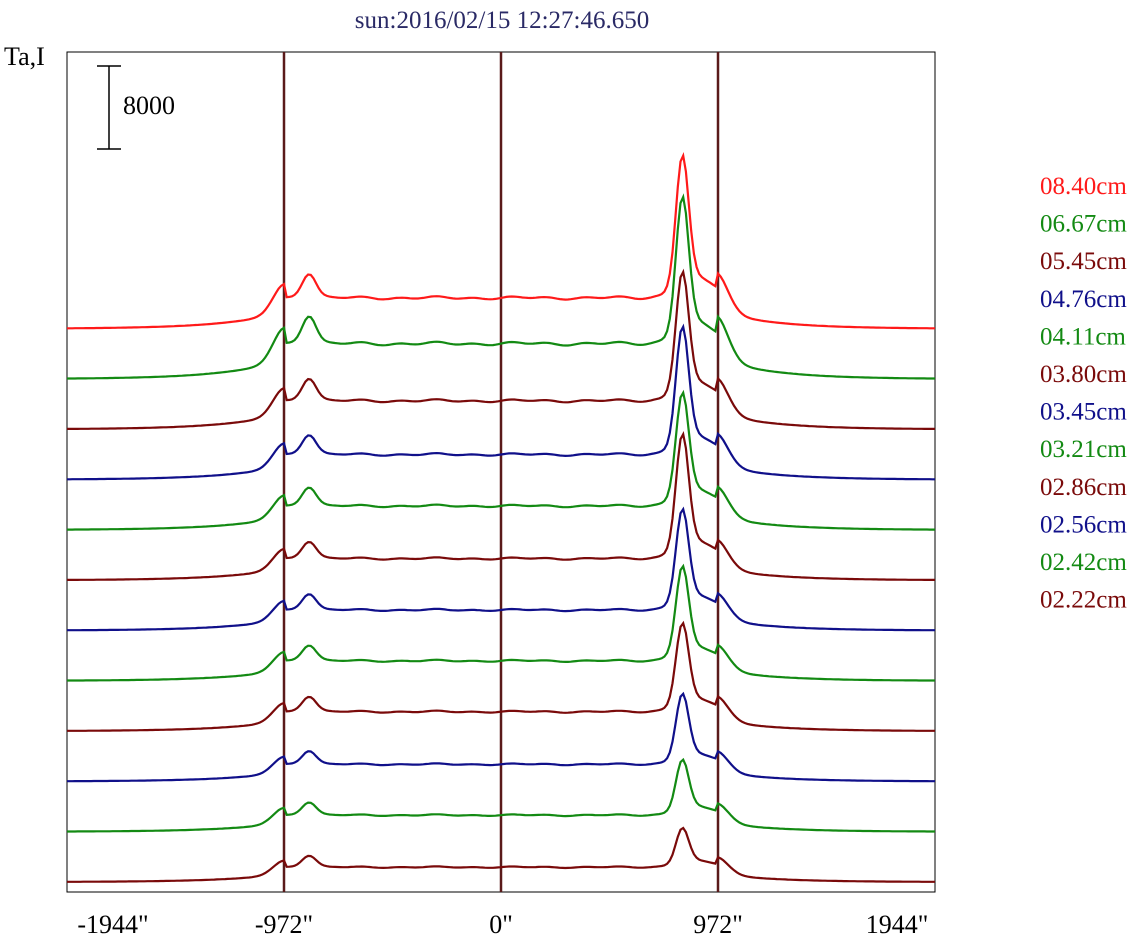 Image resolution: width=1147 pixels, height=941 pixels. I want to click on y-axis-label: Ta,I, so click(24, 56).